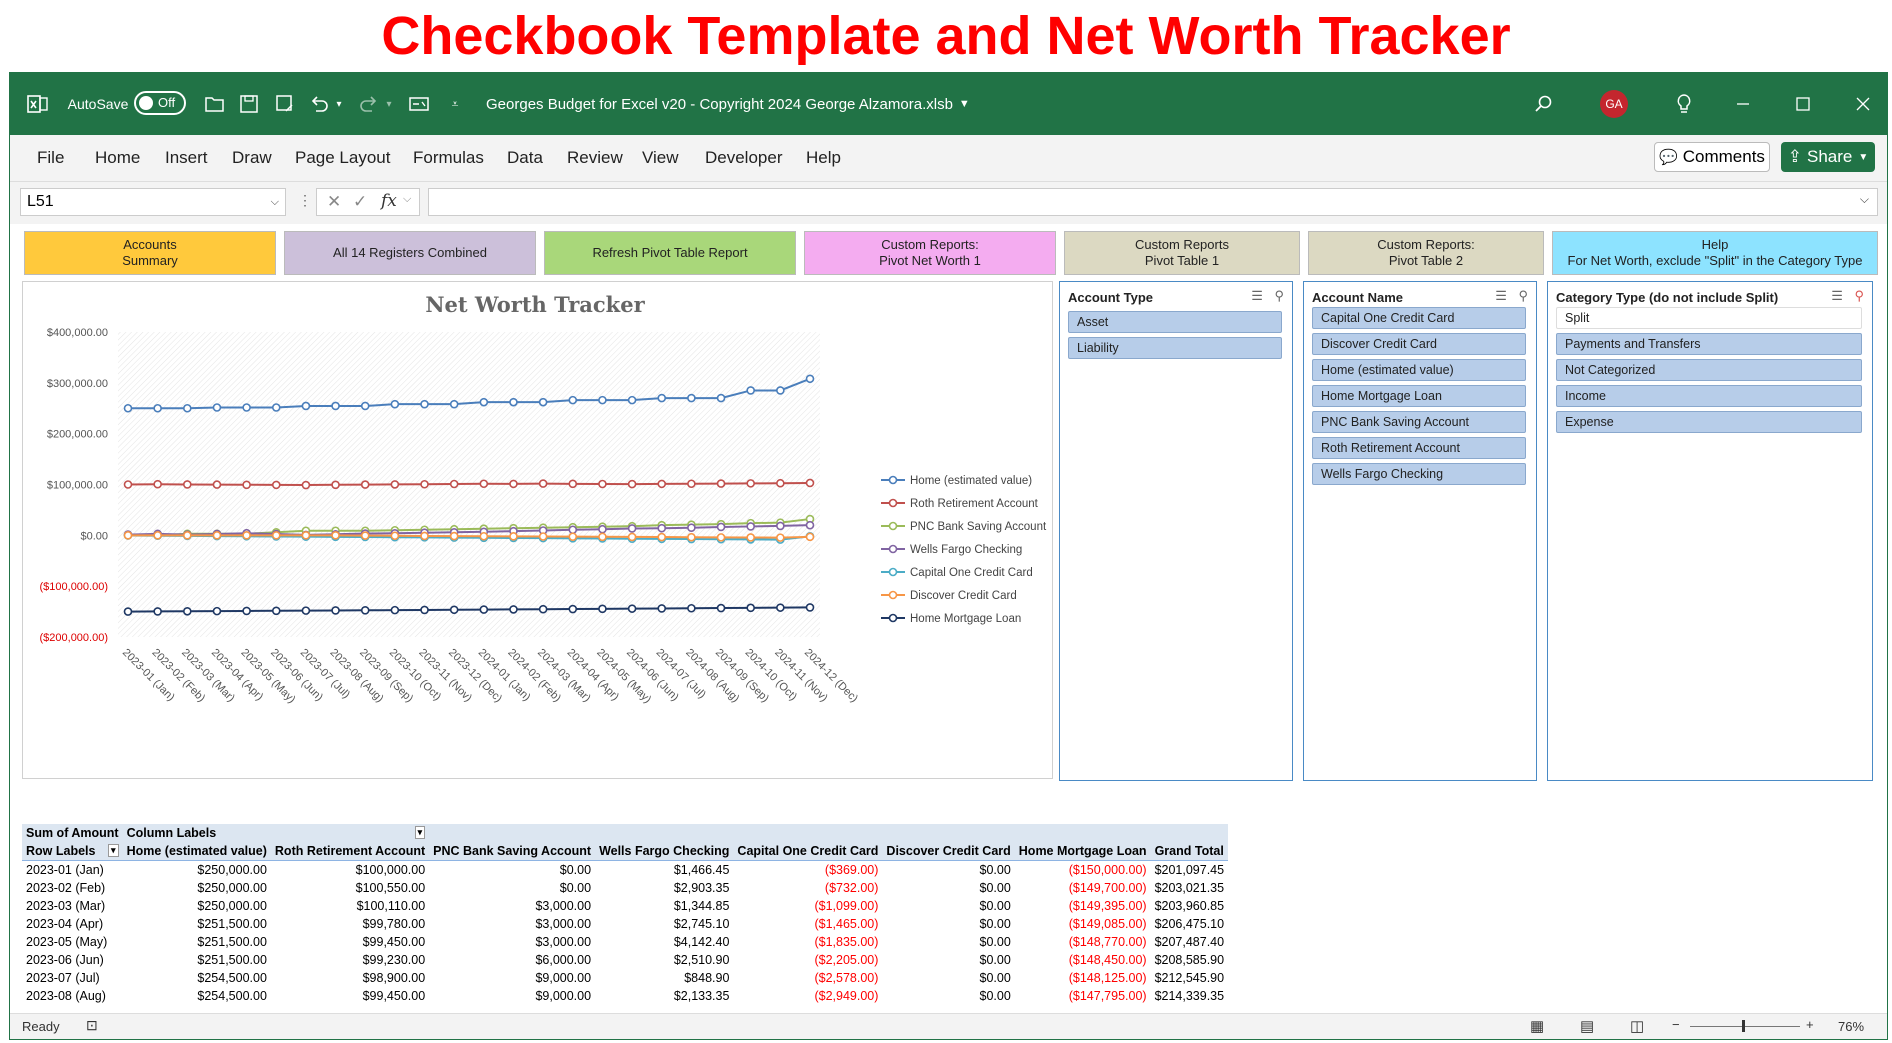 The height and width of the screenshot is (1043, 1892). What do you see at coordinates (1107, 924) in the screenshot?
I see `value-cell: ($149,085.00)` at bounding box center [1107, 924].